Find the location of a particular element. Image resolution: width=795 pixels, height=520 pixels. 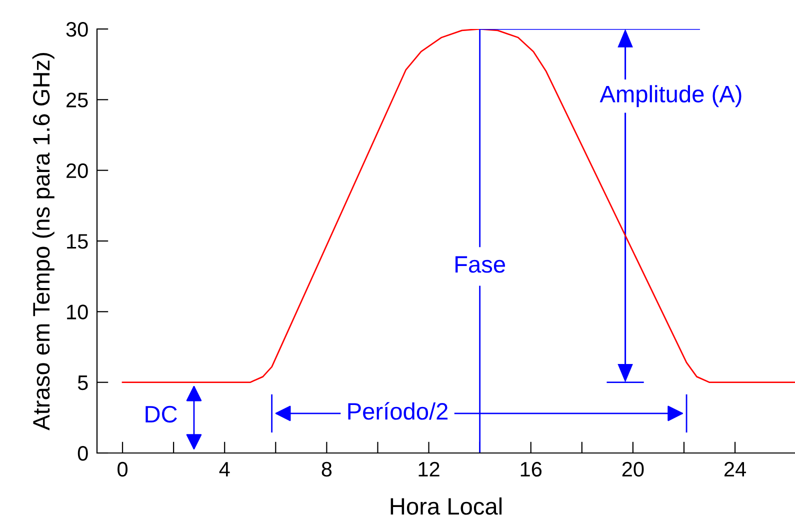

x-tick-label: 12 is located at coordinates (429, 469).